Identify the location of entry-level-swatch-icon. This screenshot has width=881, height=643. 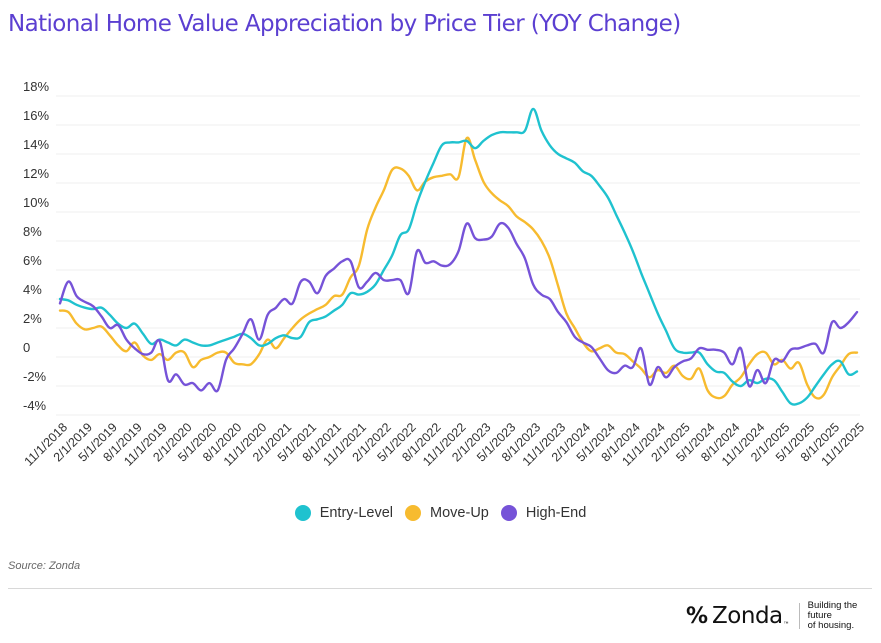
(302, 513).